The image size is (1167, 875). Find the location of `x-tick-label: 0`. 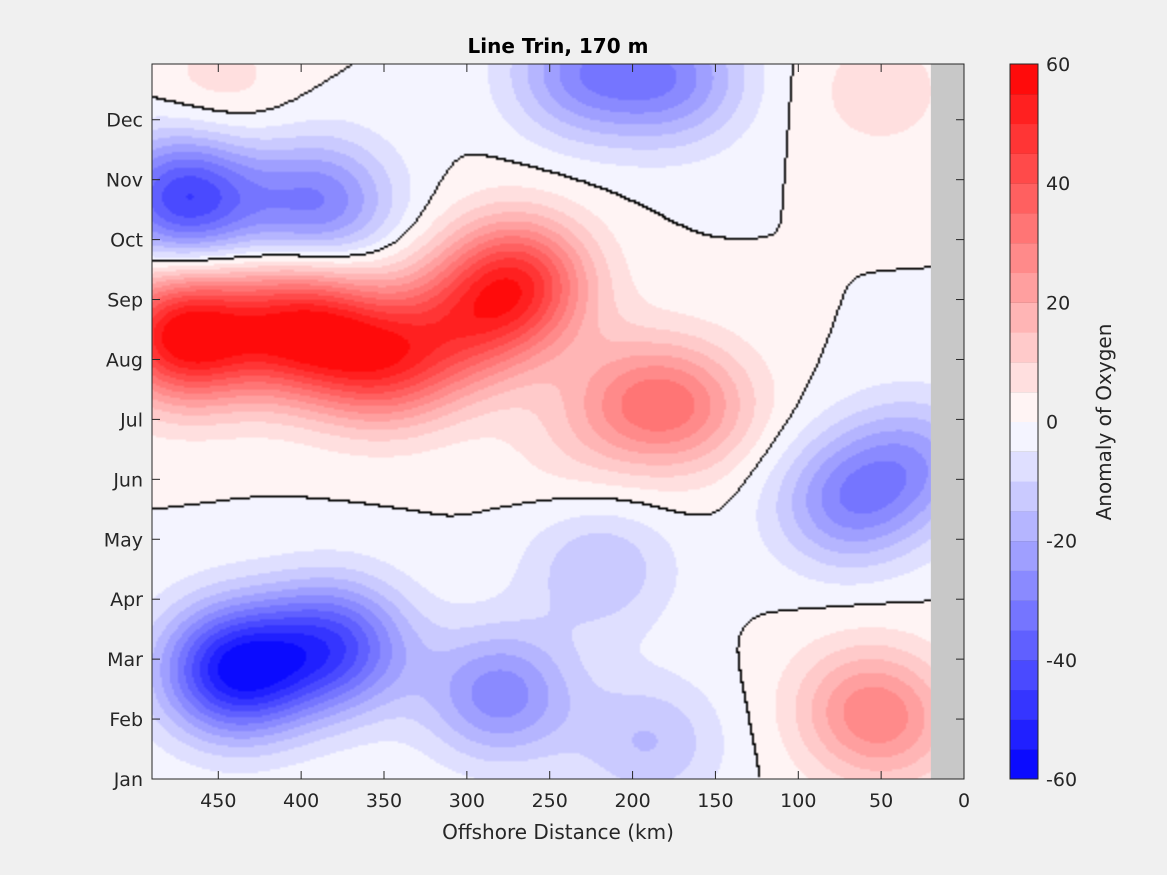

x-tick-label: 0 is located at coordinates (964, 801).